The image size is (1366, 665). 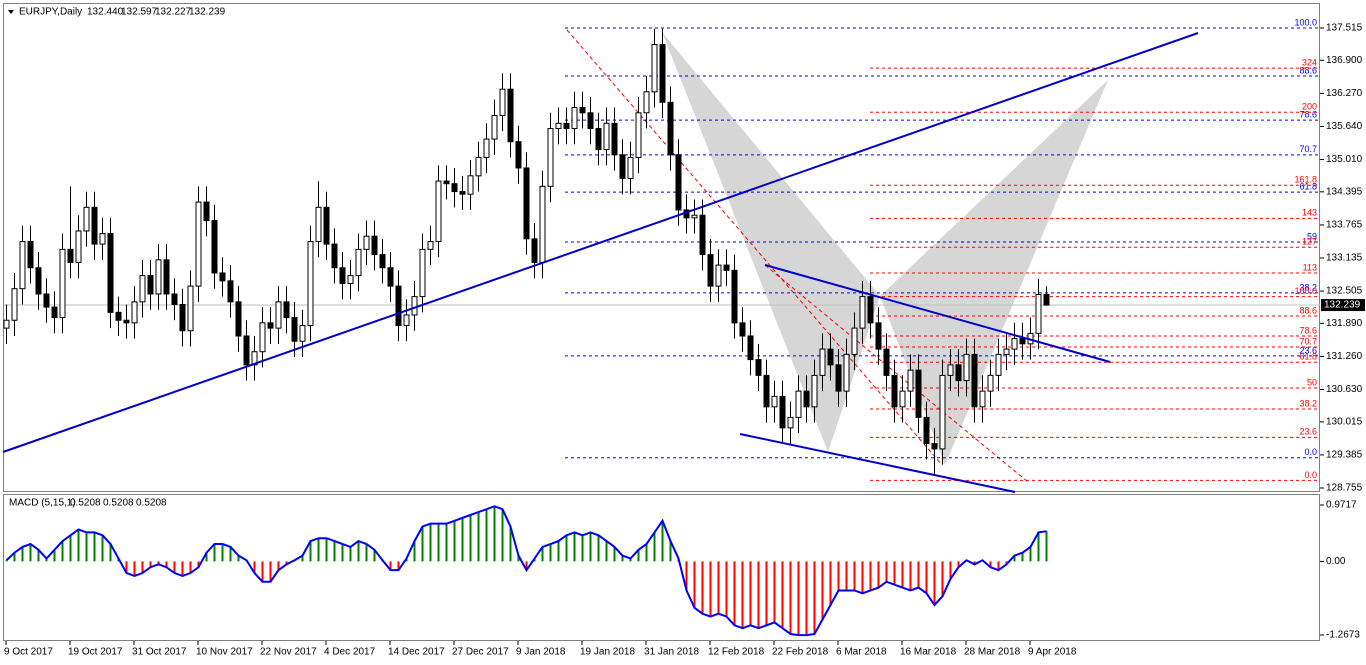 What do you see at coordinates (1052, 652) in the screenshot?
I see `x-tick-label: 9 Apr 2018` at bounding box center [1052, 652].